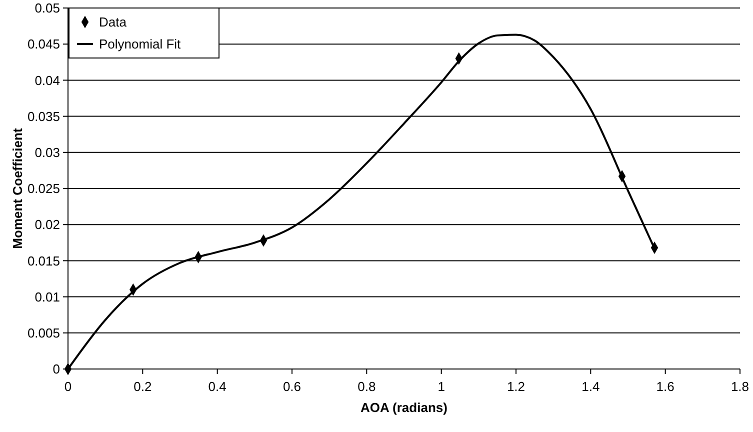 The width and height of the screenshot is (753, 432). Describe the element at coordinates (665, 386) in the screenshot. I see `x-tick-label: 1.6` at that location.